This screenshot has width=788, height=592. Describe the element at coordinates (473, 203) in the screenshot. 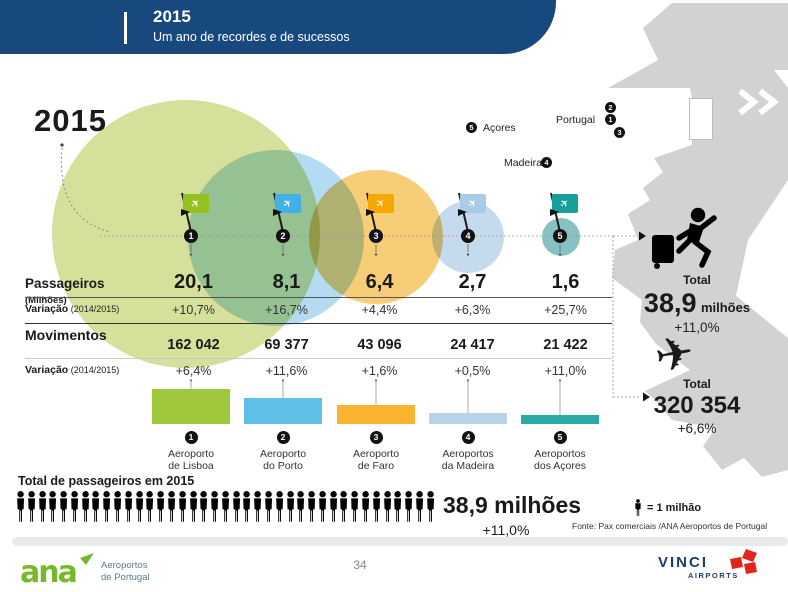

I see `flag-madeira: ✈` at that location.